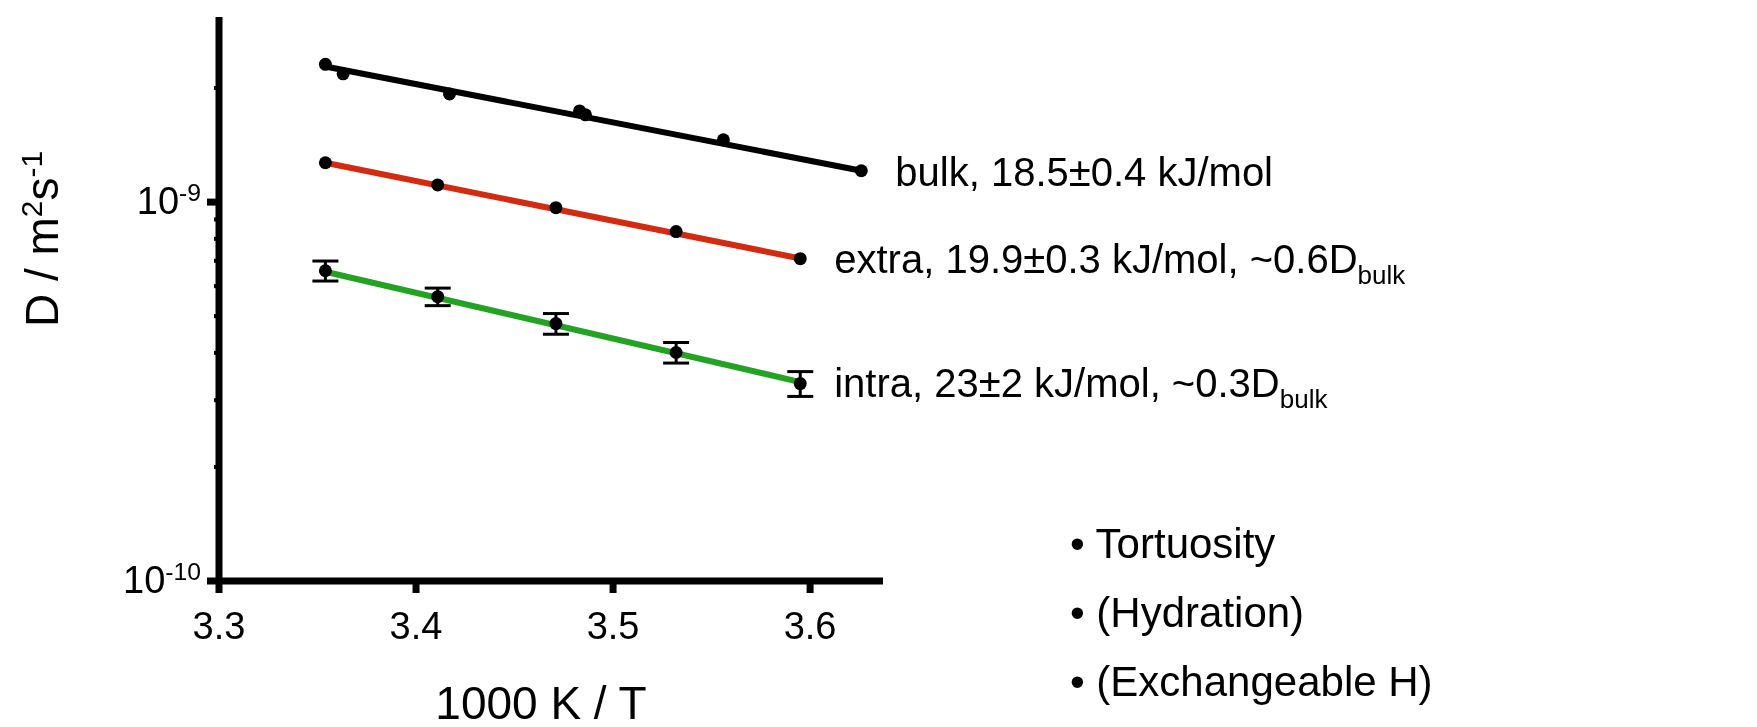 Image resolution: width=1757 pixels, height=727 pixels. Describe the element at coordinates (541, 702) in the screenshot. I see `x-axis-title: 1000 K / T` at that location.